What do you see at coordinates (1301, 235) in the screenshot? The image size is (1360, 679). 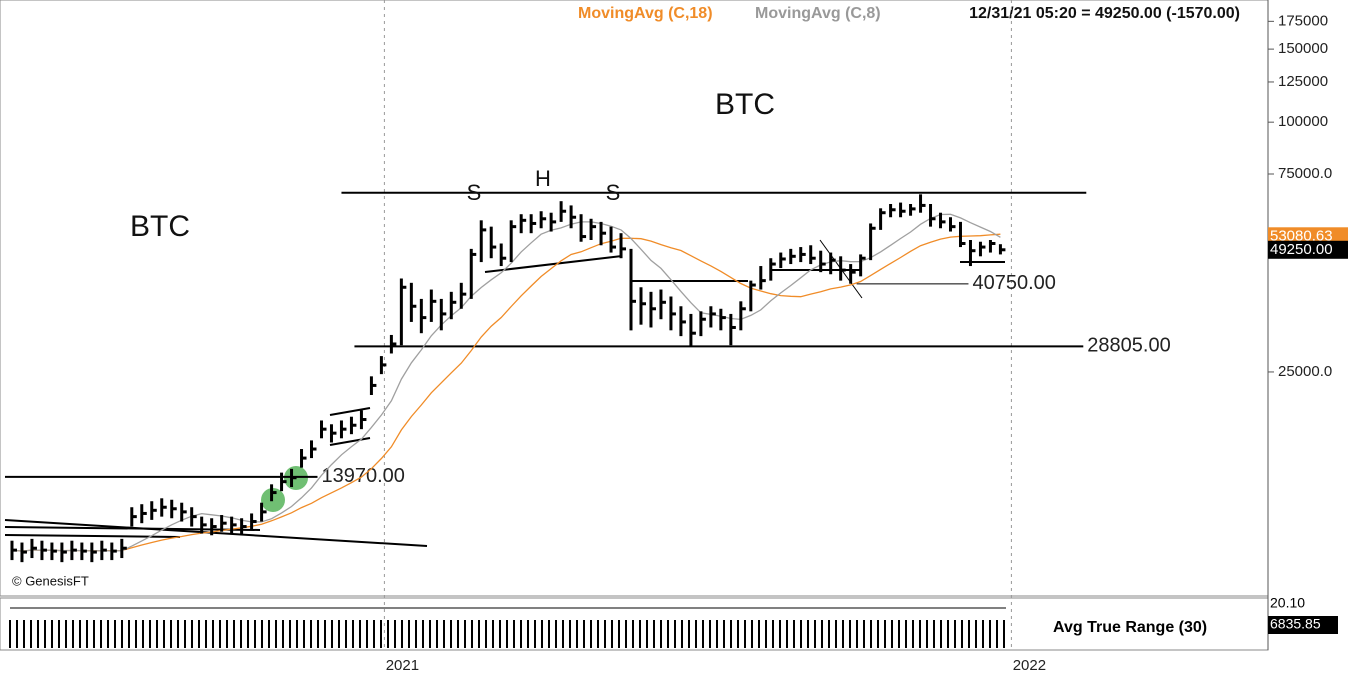 I see `price-label: 53080.63` at bounding box center [1301, 235].